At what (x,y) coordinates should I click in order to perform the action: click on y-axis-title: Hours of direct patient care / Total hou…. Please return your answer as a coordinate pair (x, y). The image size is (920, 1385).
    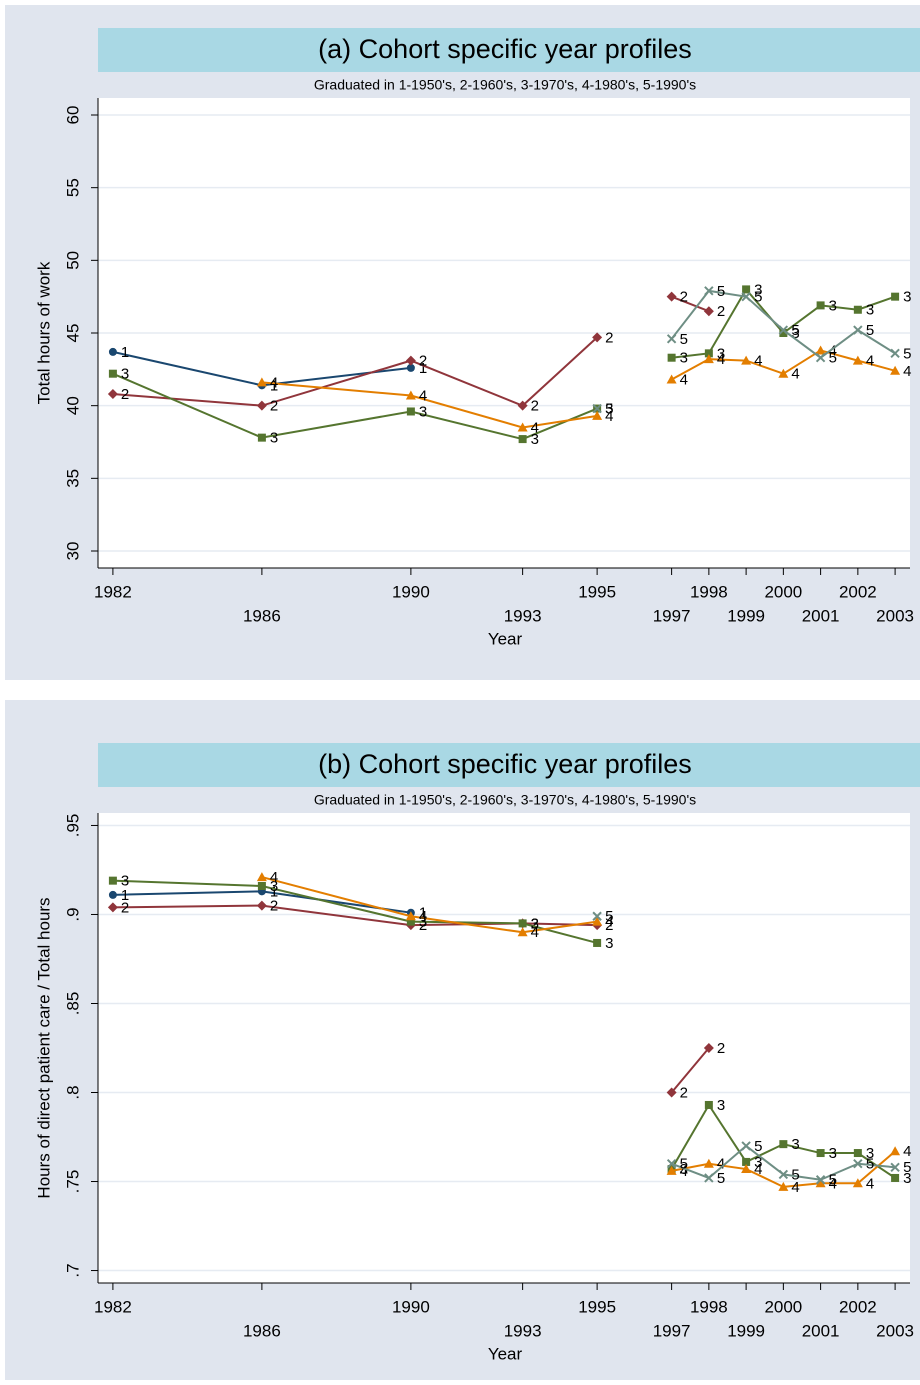
    Looking at the image, I should click on (43, 1047).